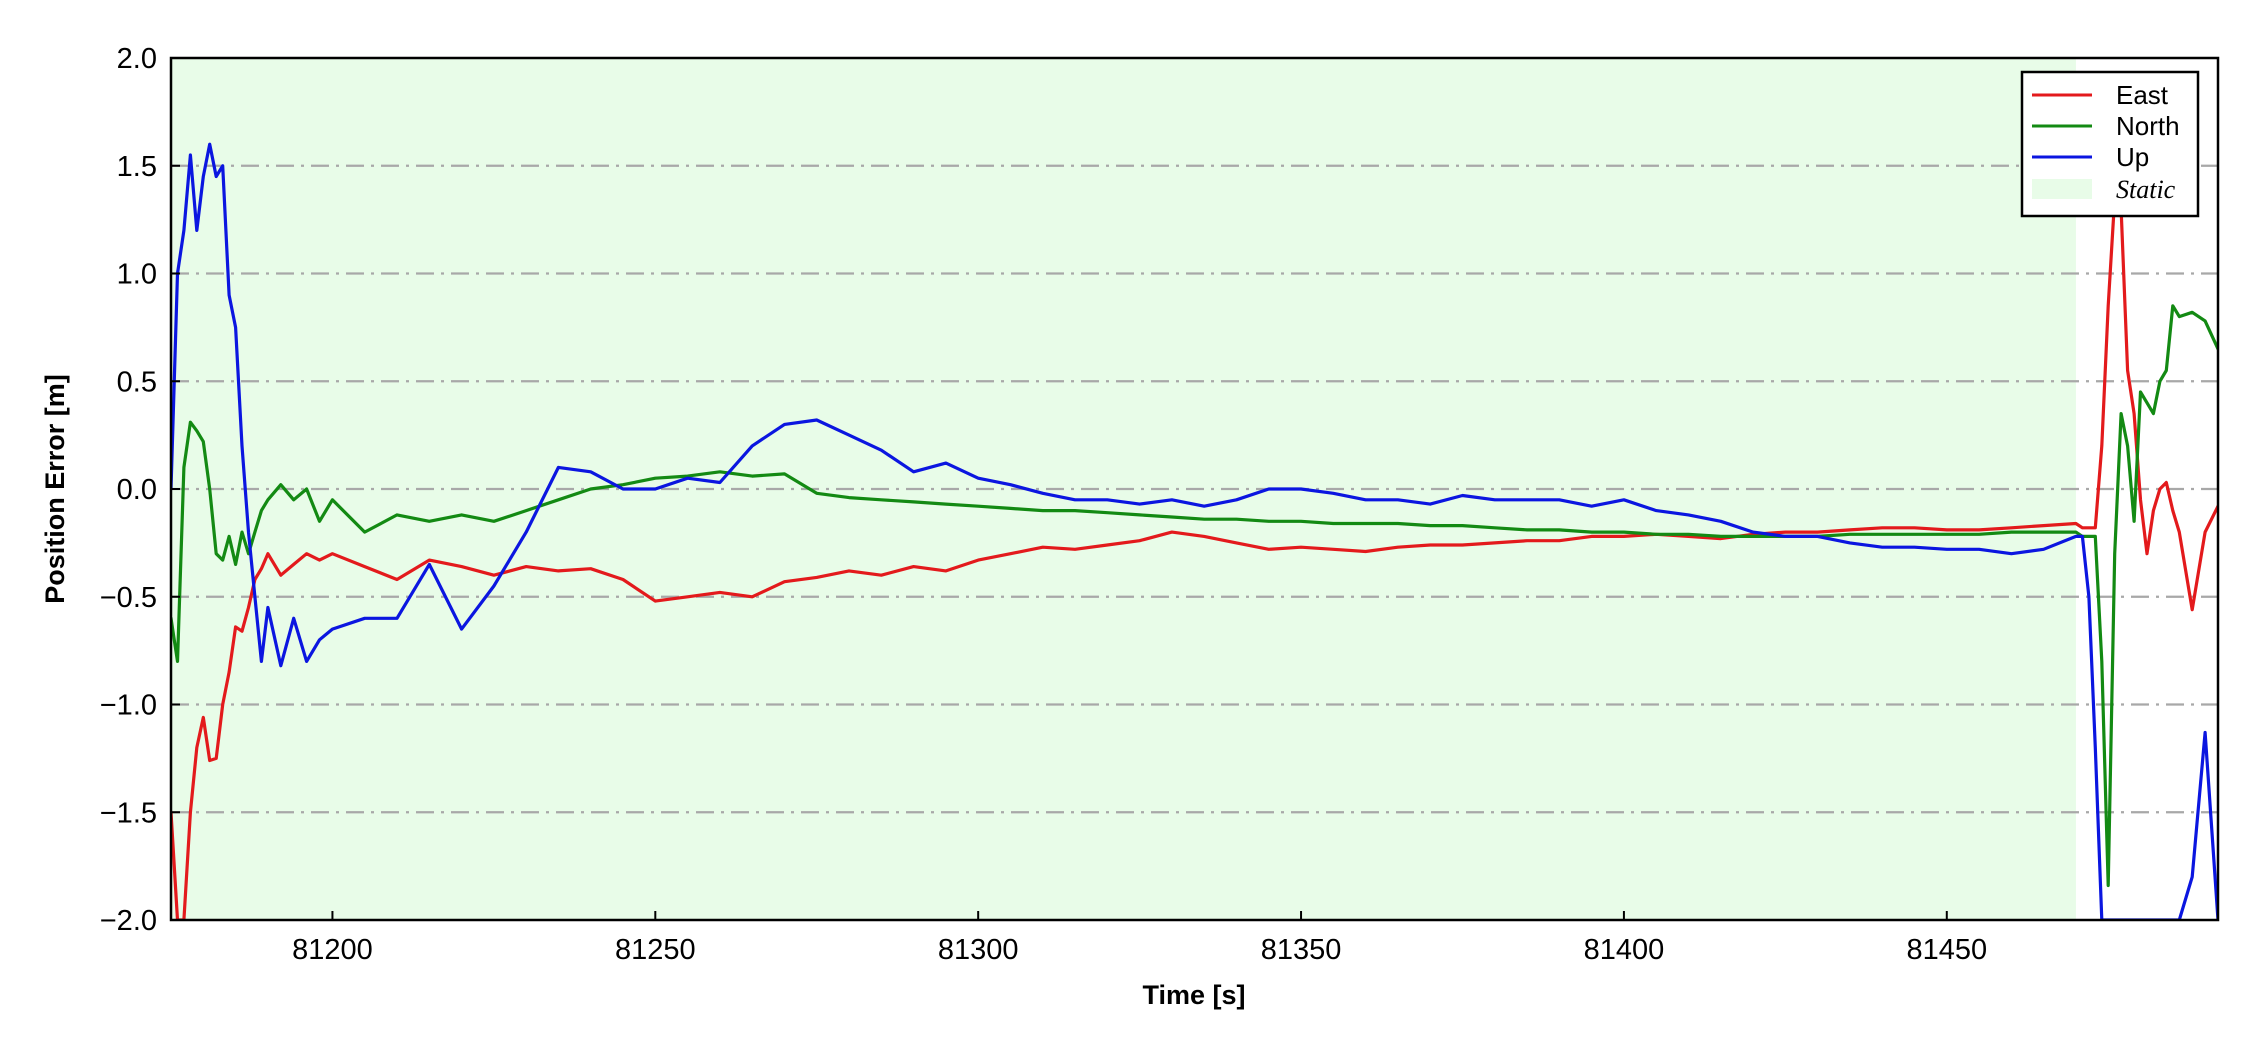 This screenshot has height=1050, width=2250. Describe the element at coordinates (137, 59) in the screenshot. I see `y-tick-label: 2.0` at that location.